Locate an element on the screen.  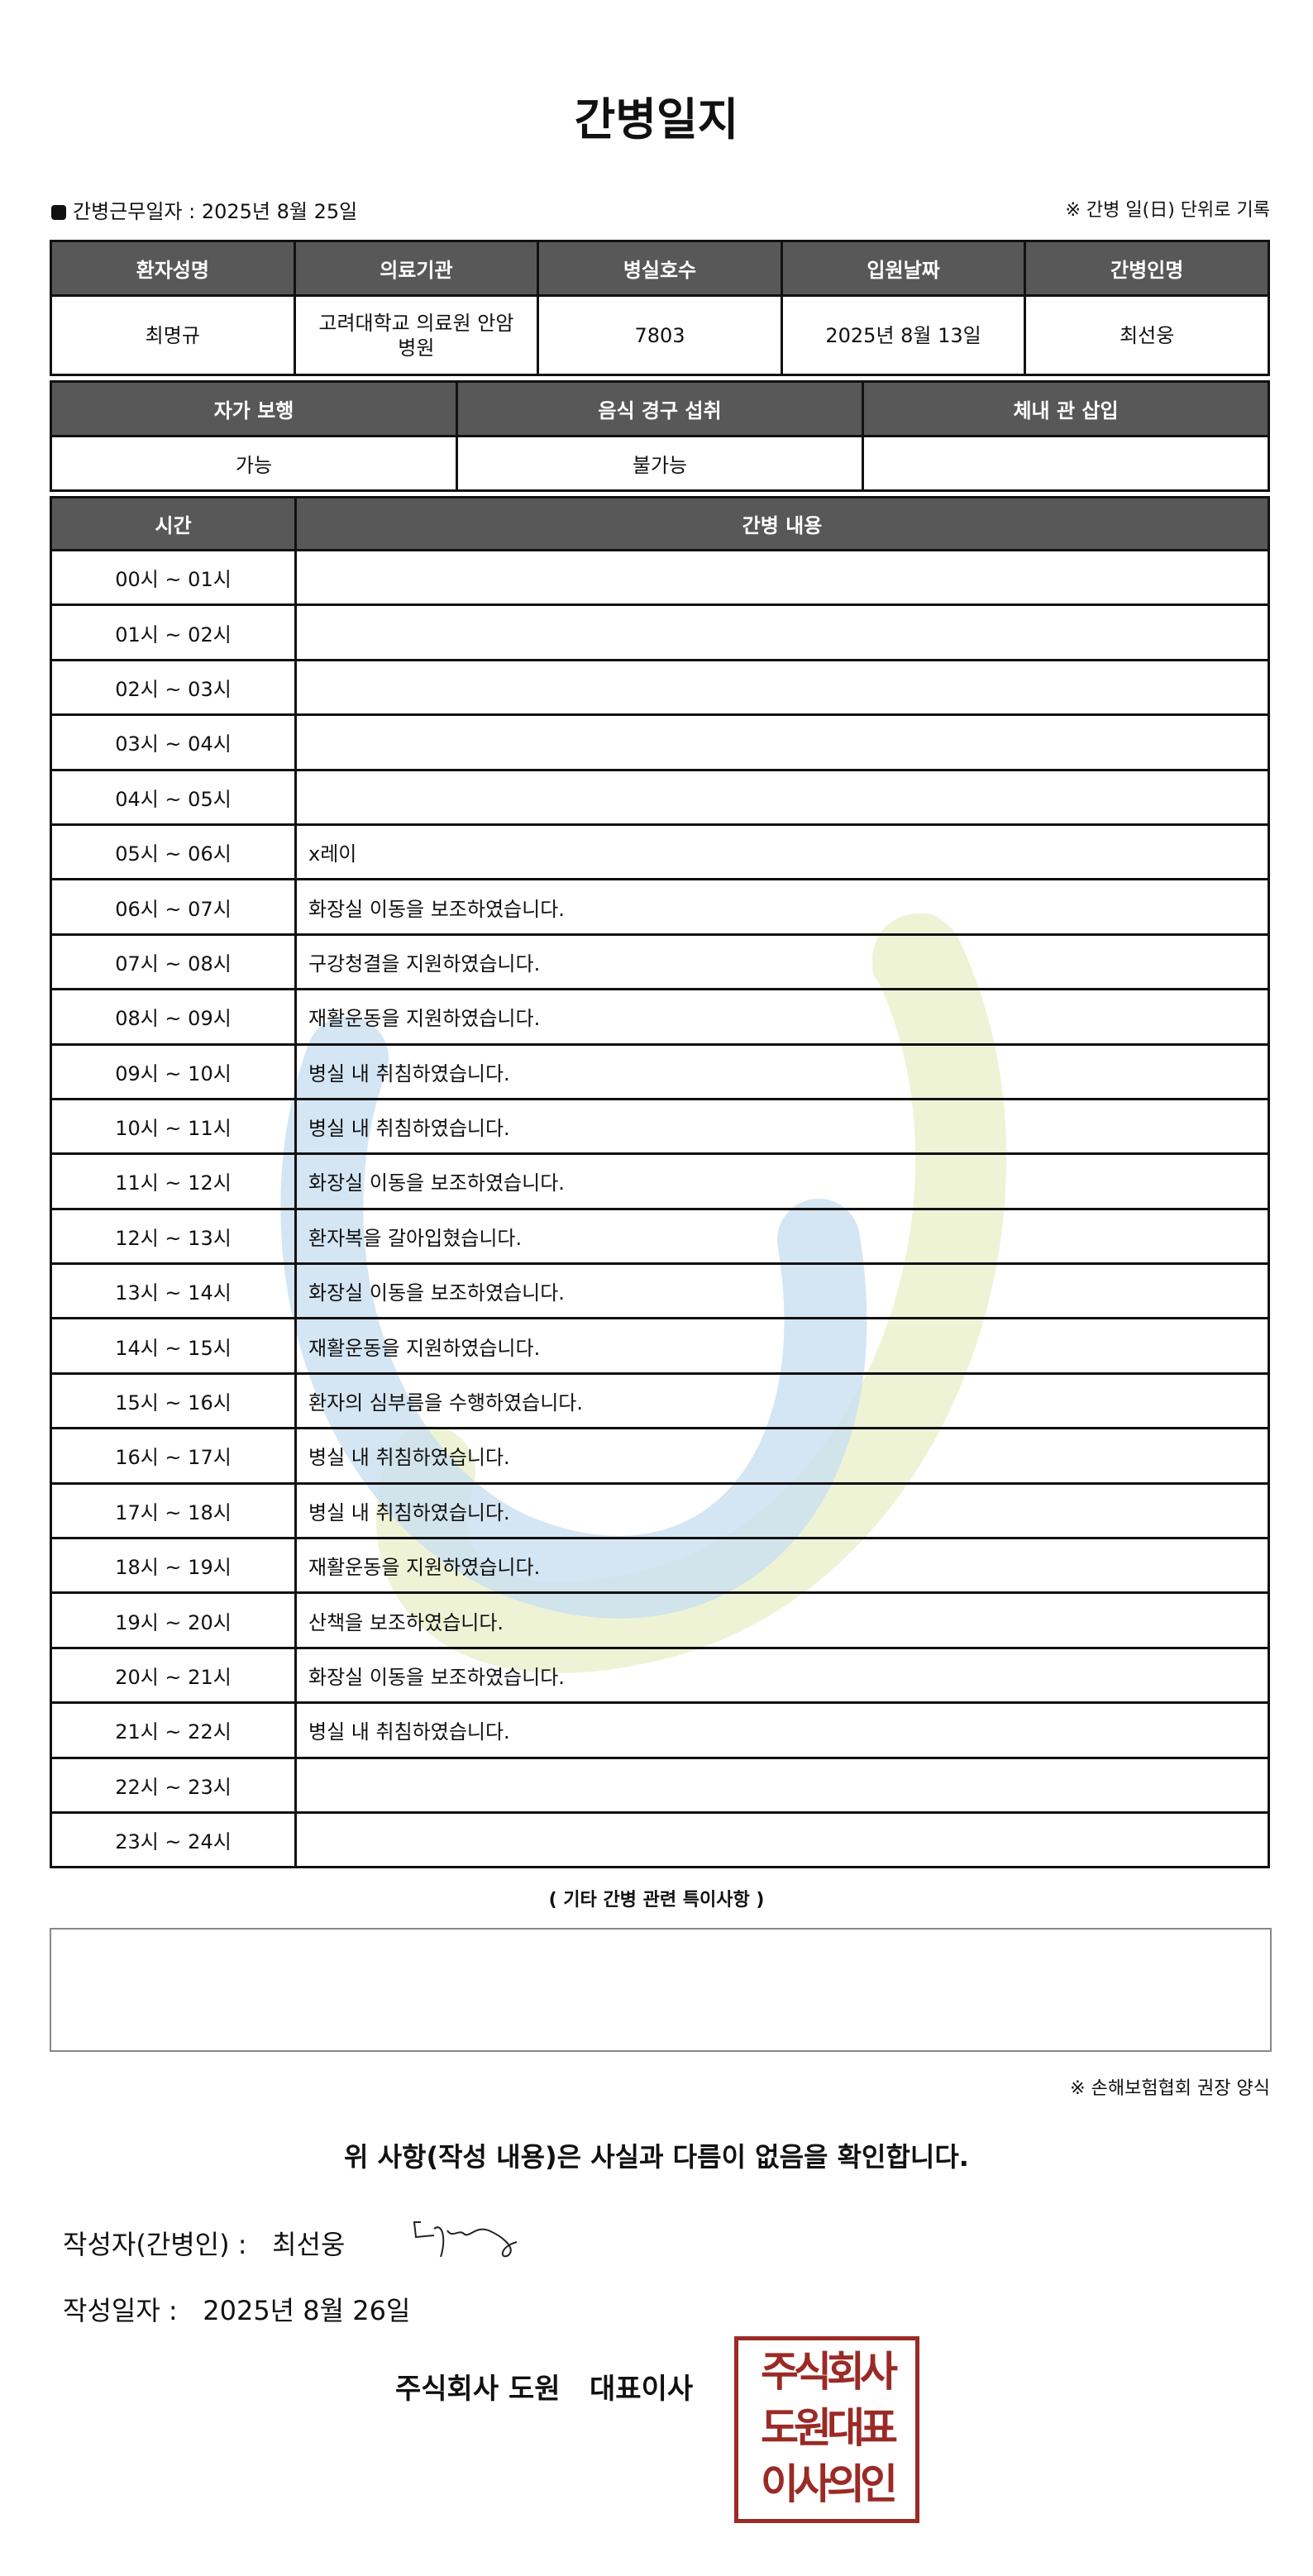
header-caregiver: 간병인명 is located at coordinates (1147, 268).